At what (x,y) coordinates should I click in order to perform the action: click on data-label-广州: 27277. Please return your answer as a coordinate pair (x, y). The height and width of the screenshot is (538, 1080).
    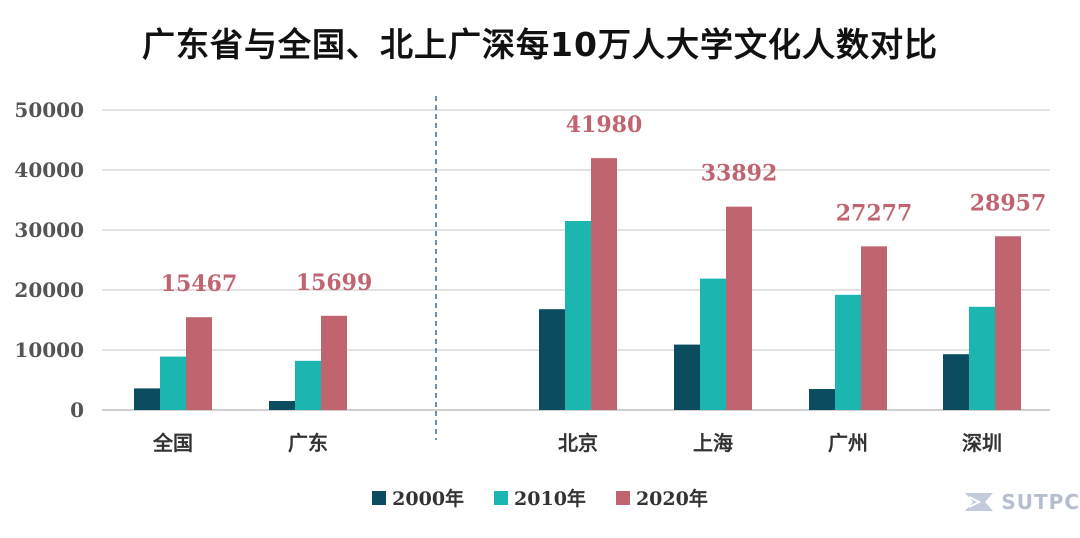
    Looking at the image, I should click on (874, 213).